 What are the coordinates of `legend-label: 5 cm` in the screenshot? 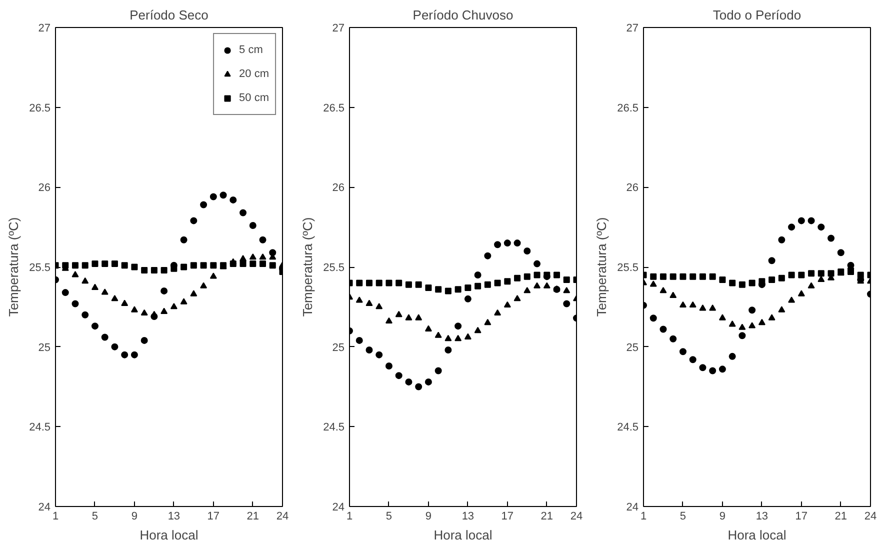 It's located at (251, 50).